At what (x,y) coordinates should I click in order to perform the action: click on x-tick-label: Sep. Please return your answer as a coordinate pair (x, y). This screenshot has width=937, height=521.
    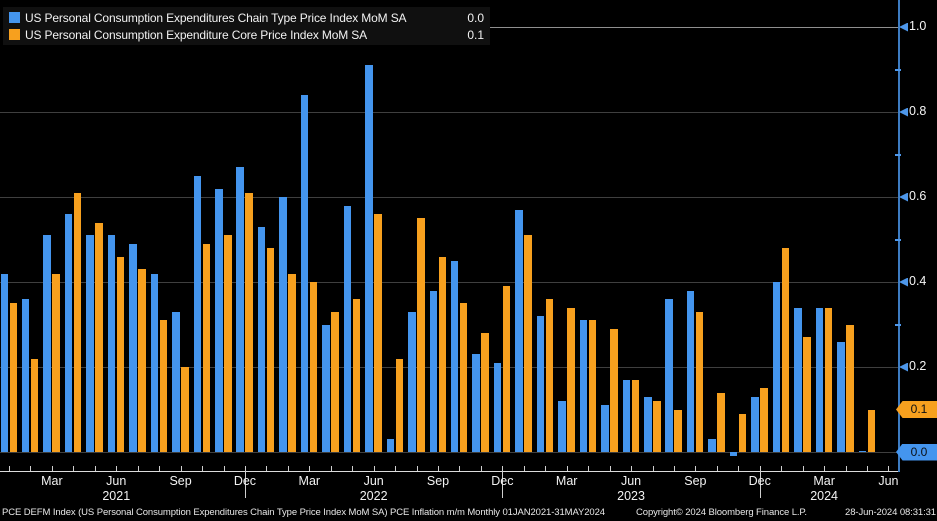
    Looking at the image, I should click on (438, 481).